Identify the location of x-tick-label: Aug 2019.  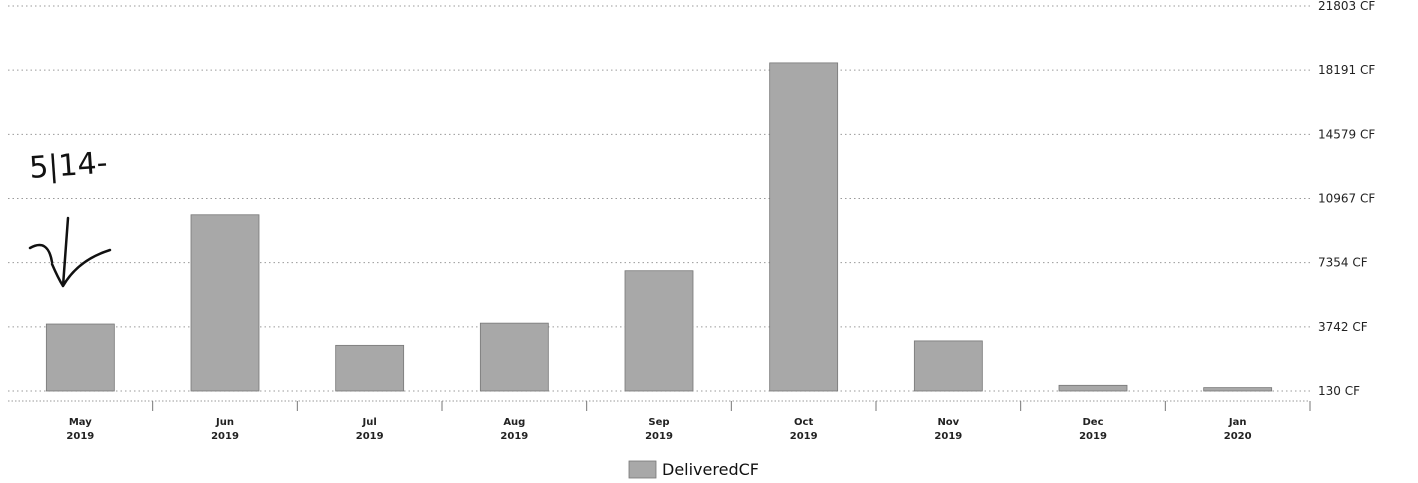
(514, 429).